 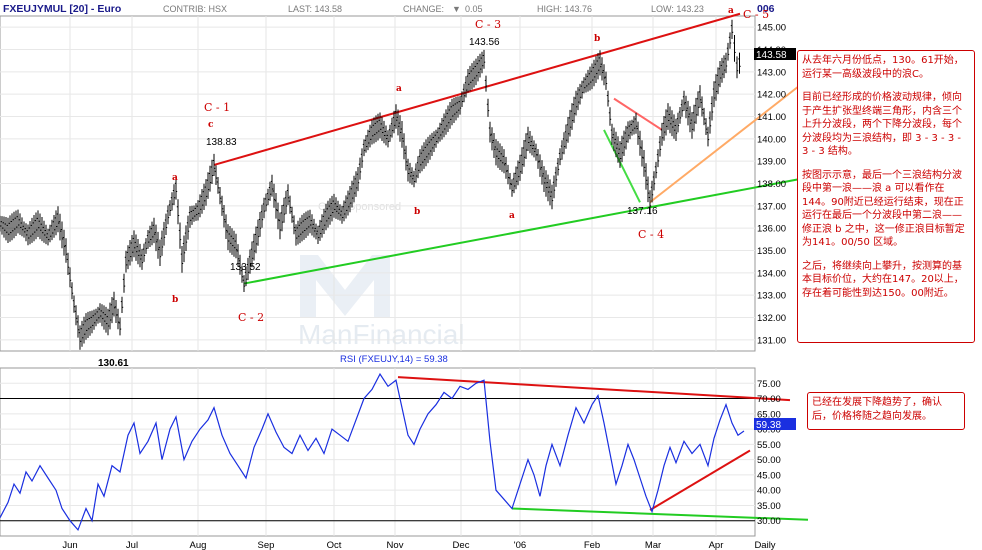 What do you see at coordinates (651, 234) in the screenshot?
I see `wave-label-c4: C - 4` at bounding box center [651, 234].